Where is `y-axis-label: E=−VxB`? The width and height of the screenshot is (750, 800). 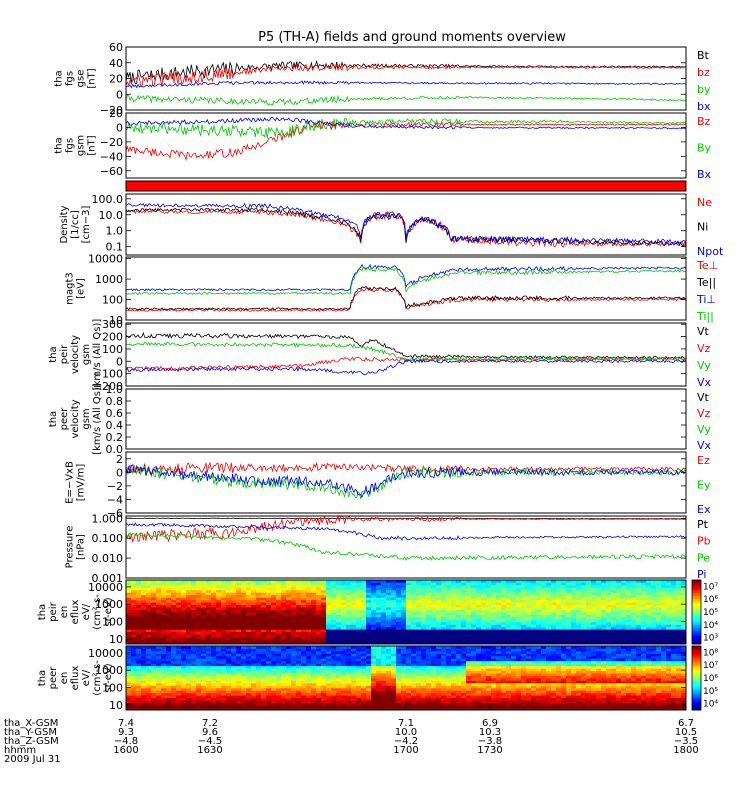
y-axis-label: E=−VxB is located at coordinates (70, 482).